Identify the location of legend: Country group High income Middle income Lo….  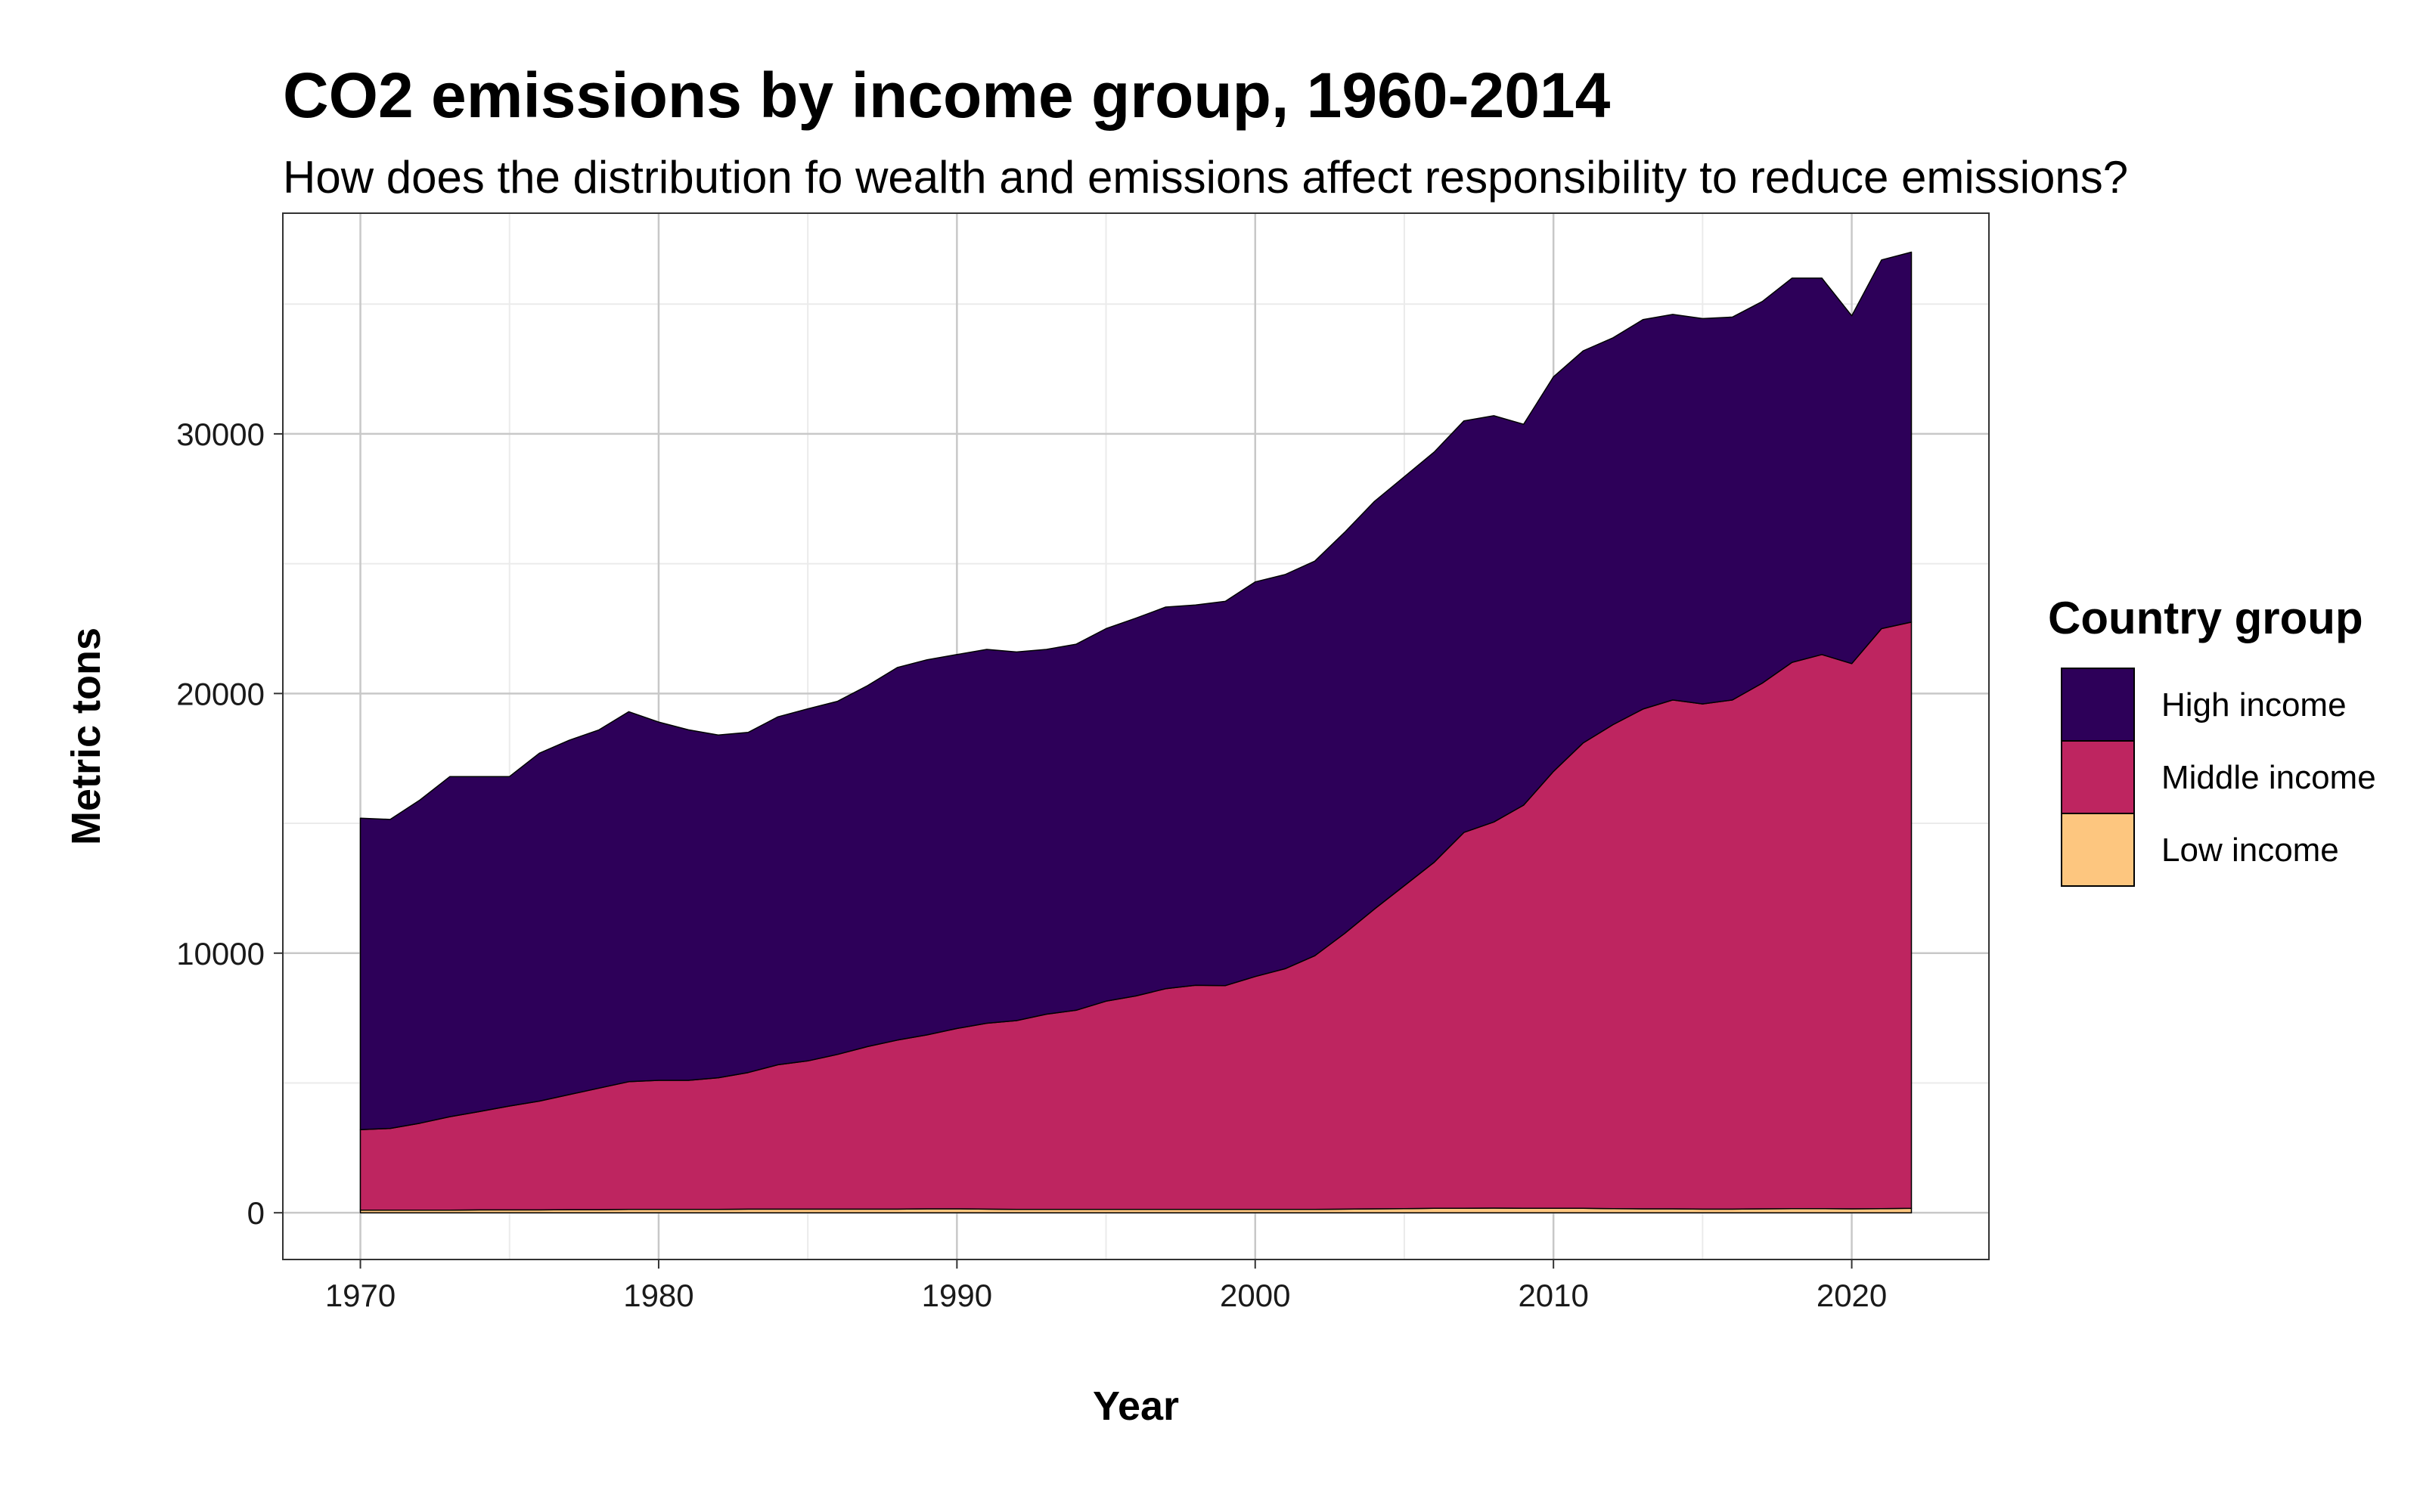
(2212, 740).